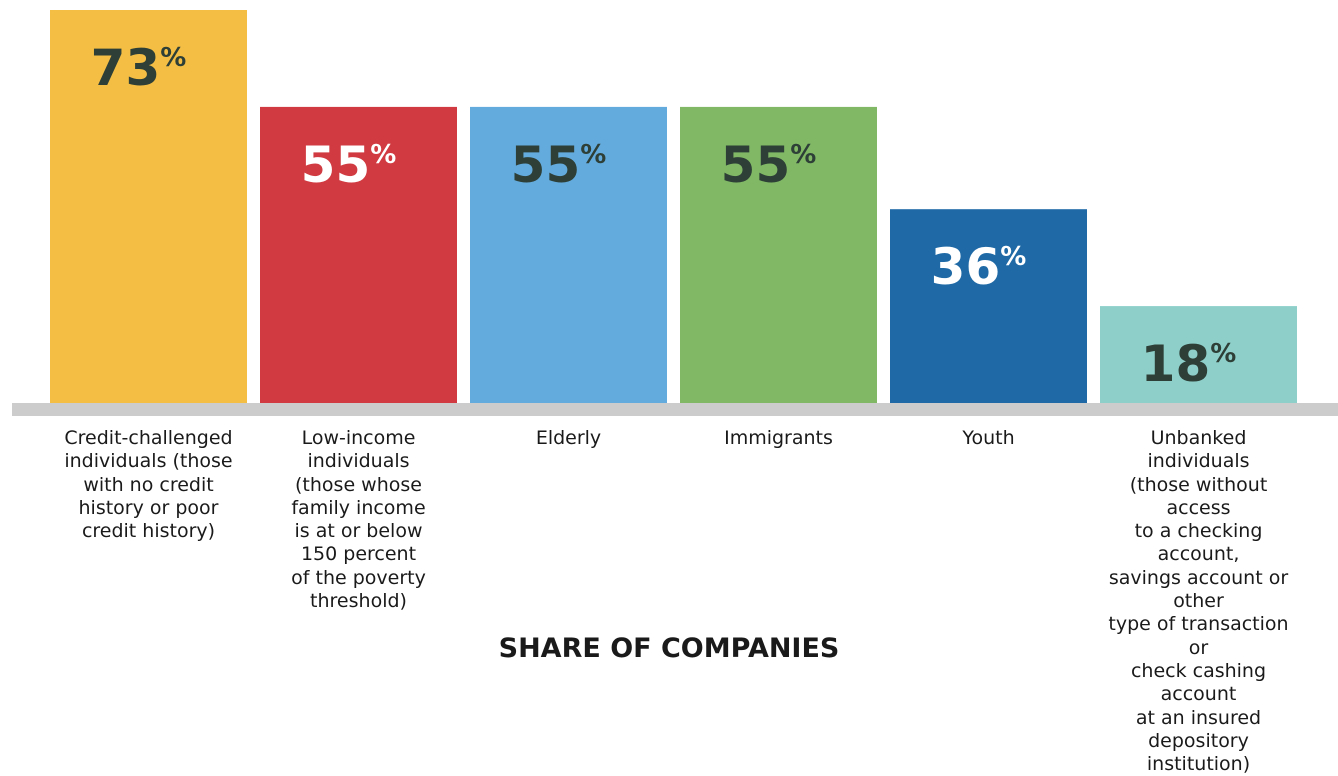 Image resolution: width=1338 pixels, height=776 pixels. What do you see at coordinates (358, 484) in the screenshot?
I see `category-label-line: (those whose` at bounding box center [358, 484].